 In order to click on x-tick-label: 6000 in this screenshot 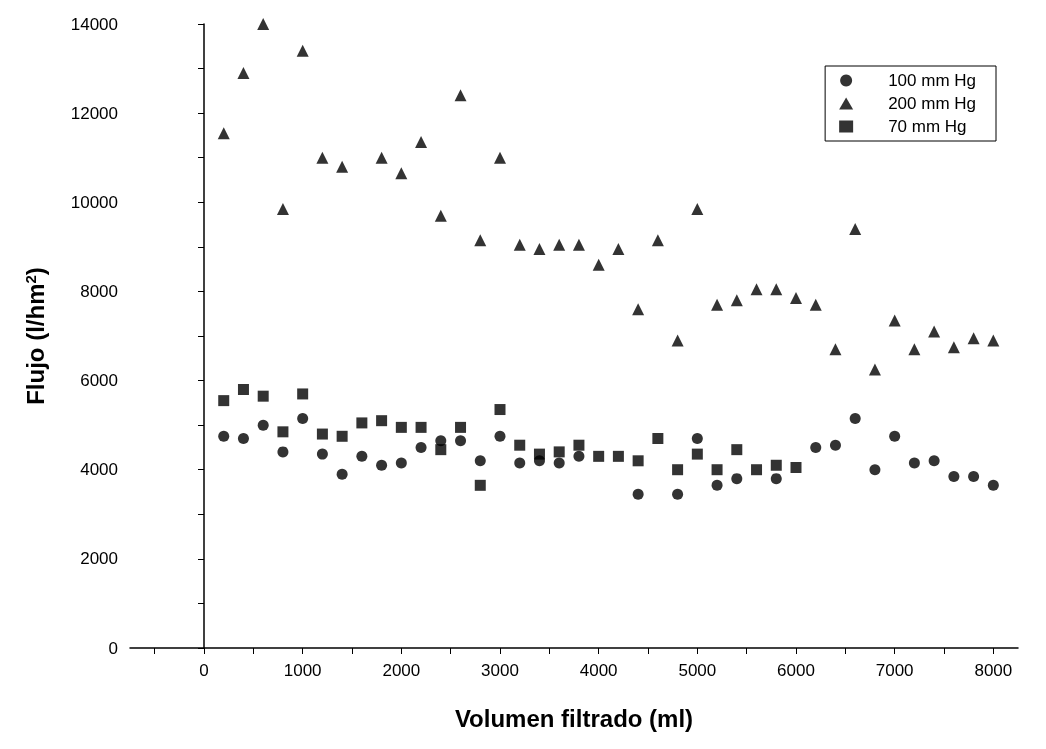, I will do `click(796, 670)`.